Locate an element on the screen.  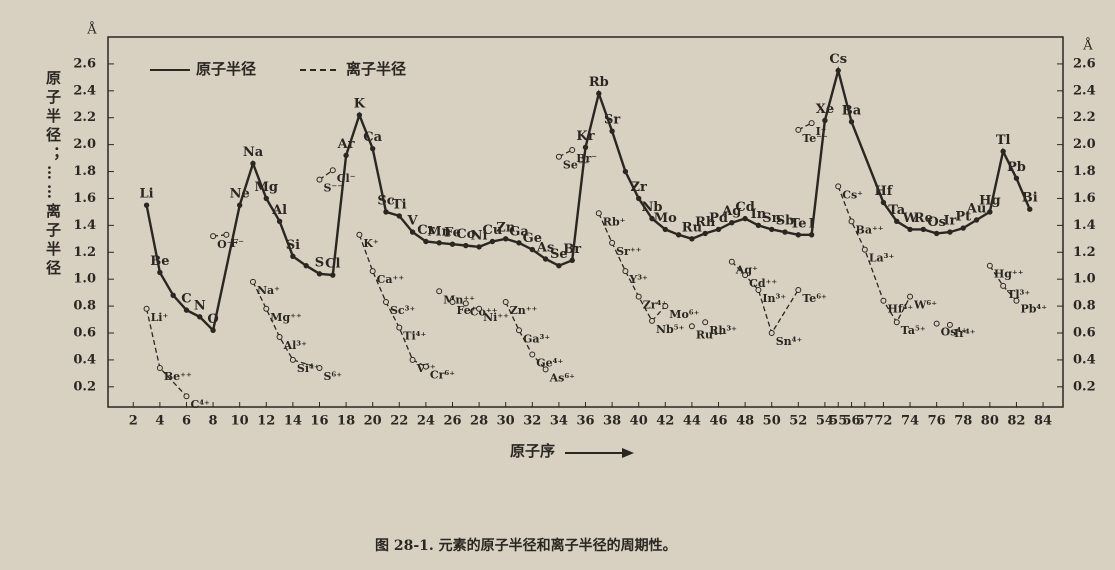
y-unit-right: Å is located at coordinates (1087, 46).